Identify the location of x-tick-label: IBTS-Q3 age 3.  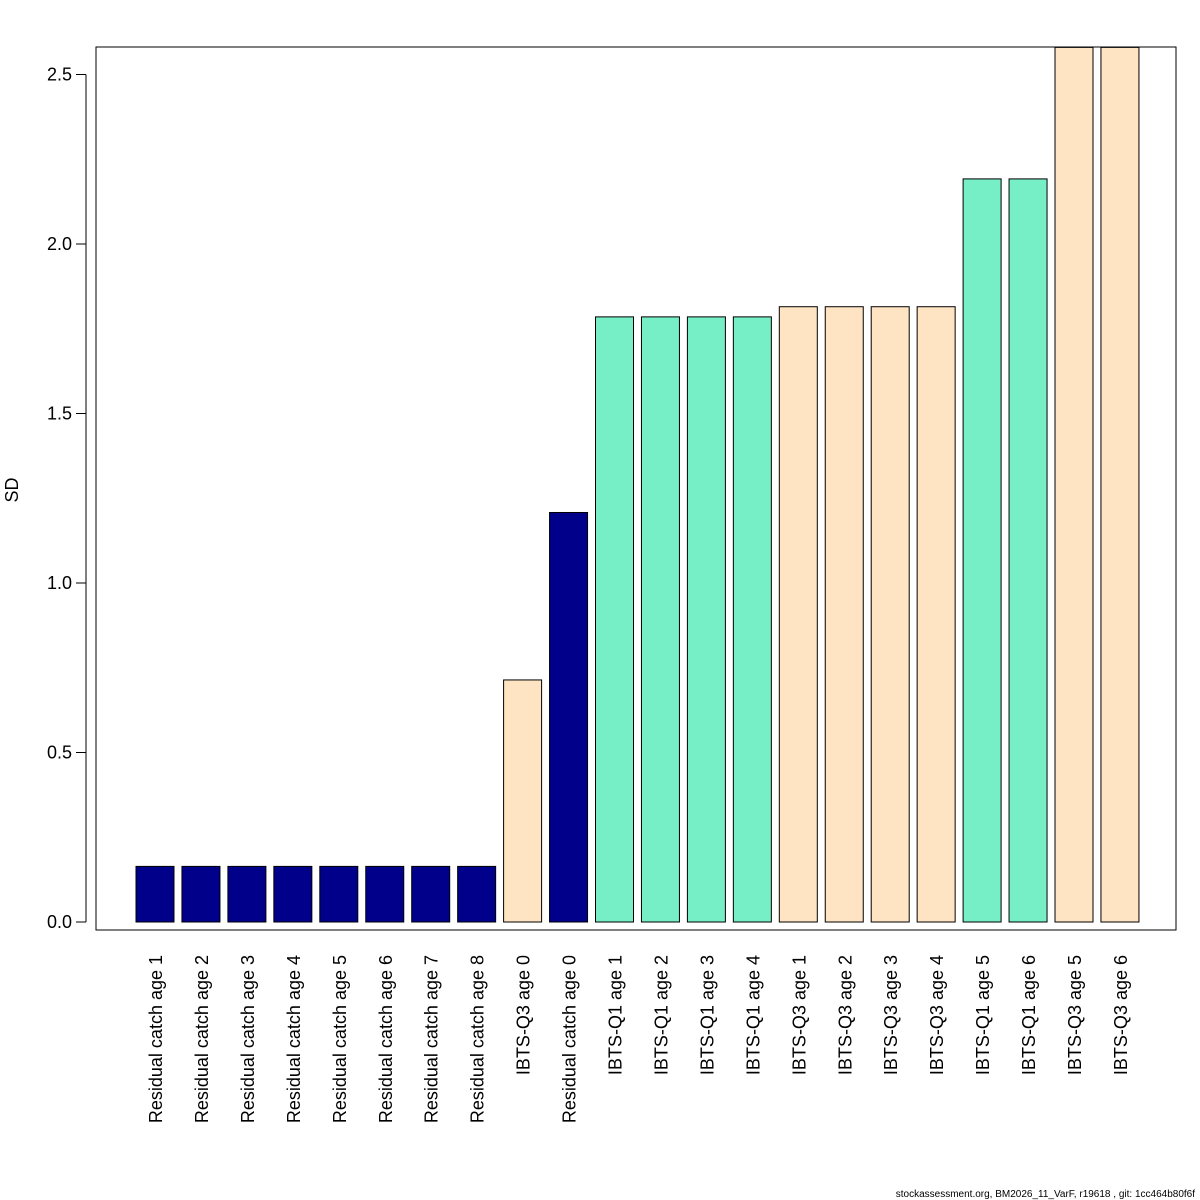
(891, 1015).